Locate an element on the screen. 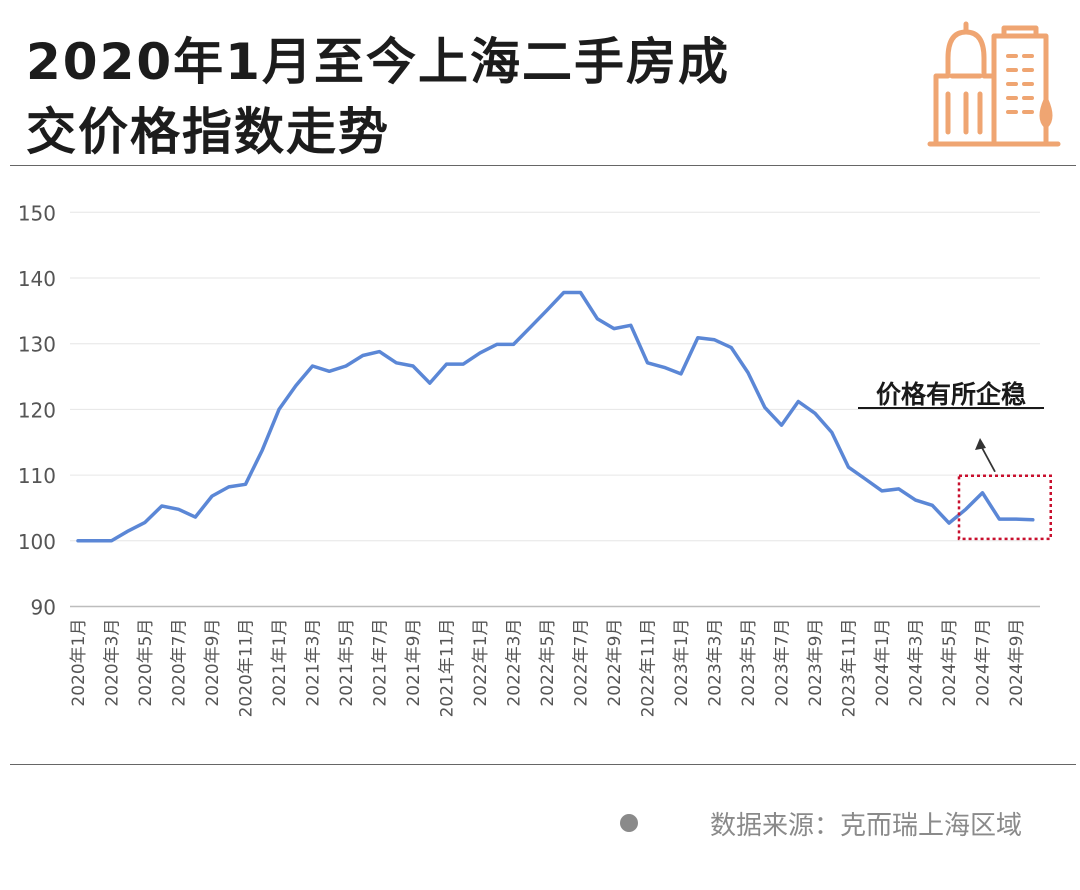 This screenshot has height=890, width=1080. x-tick-label: 2024年3月 is located at coordinates (917, 663).